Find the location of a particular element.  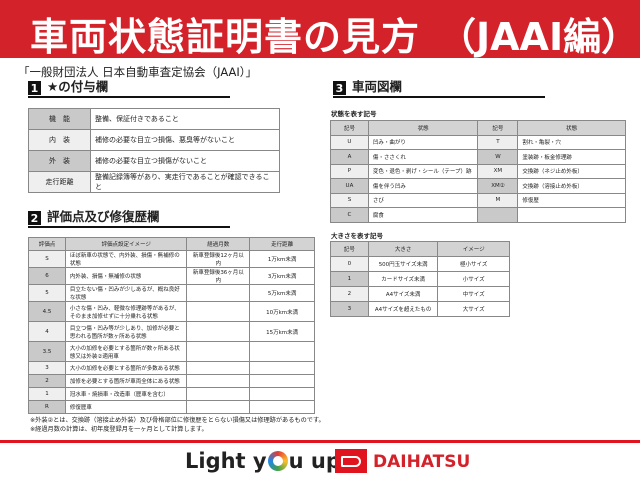

table-cell: 15万km未満 is located at coordinates (282, 331).